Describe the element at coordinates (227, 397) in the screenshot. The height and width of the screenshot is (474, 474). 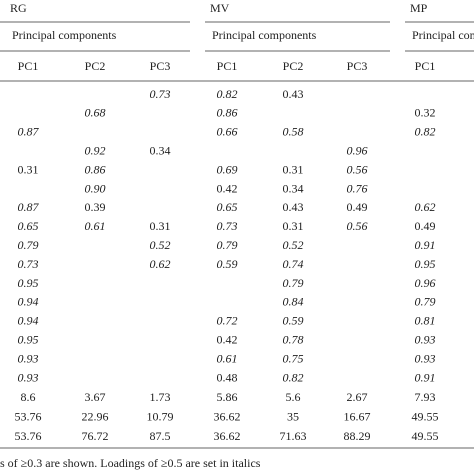
I see `summary-cell: 5.86` at that location.